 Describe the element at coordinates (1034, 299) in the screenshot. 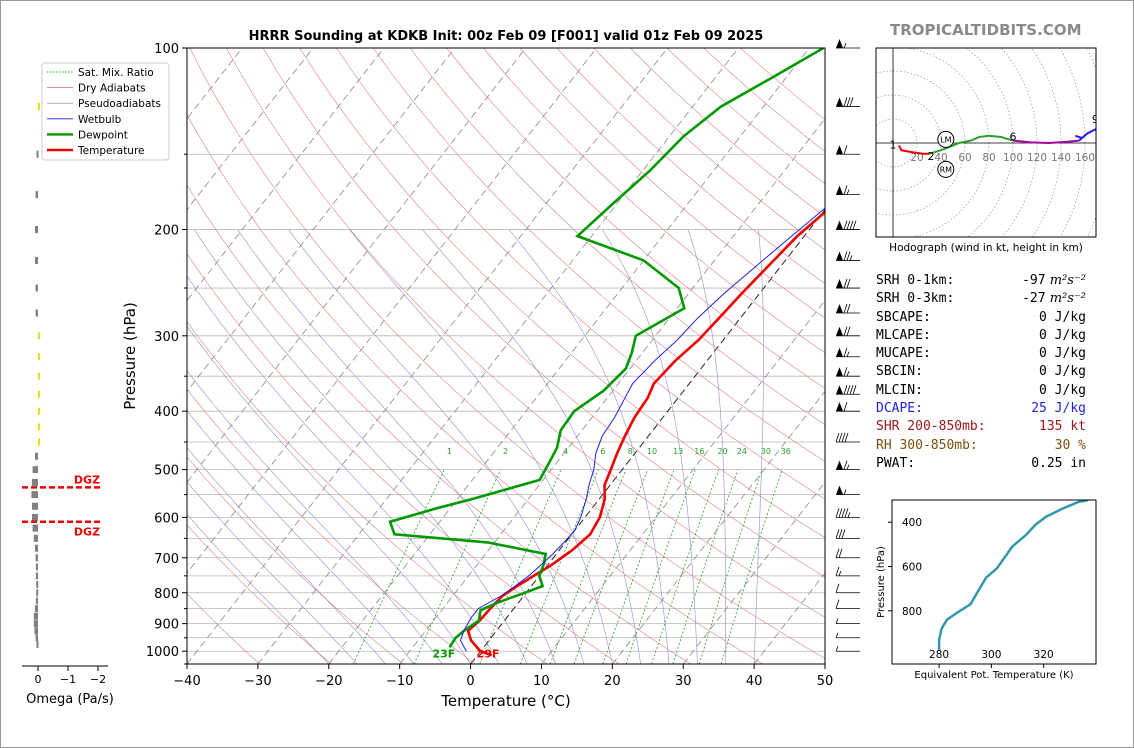

I see `stat-number: -27` at that location.